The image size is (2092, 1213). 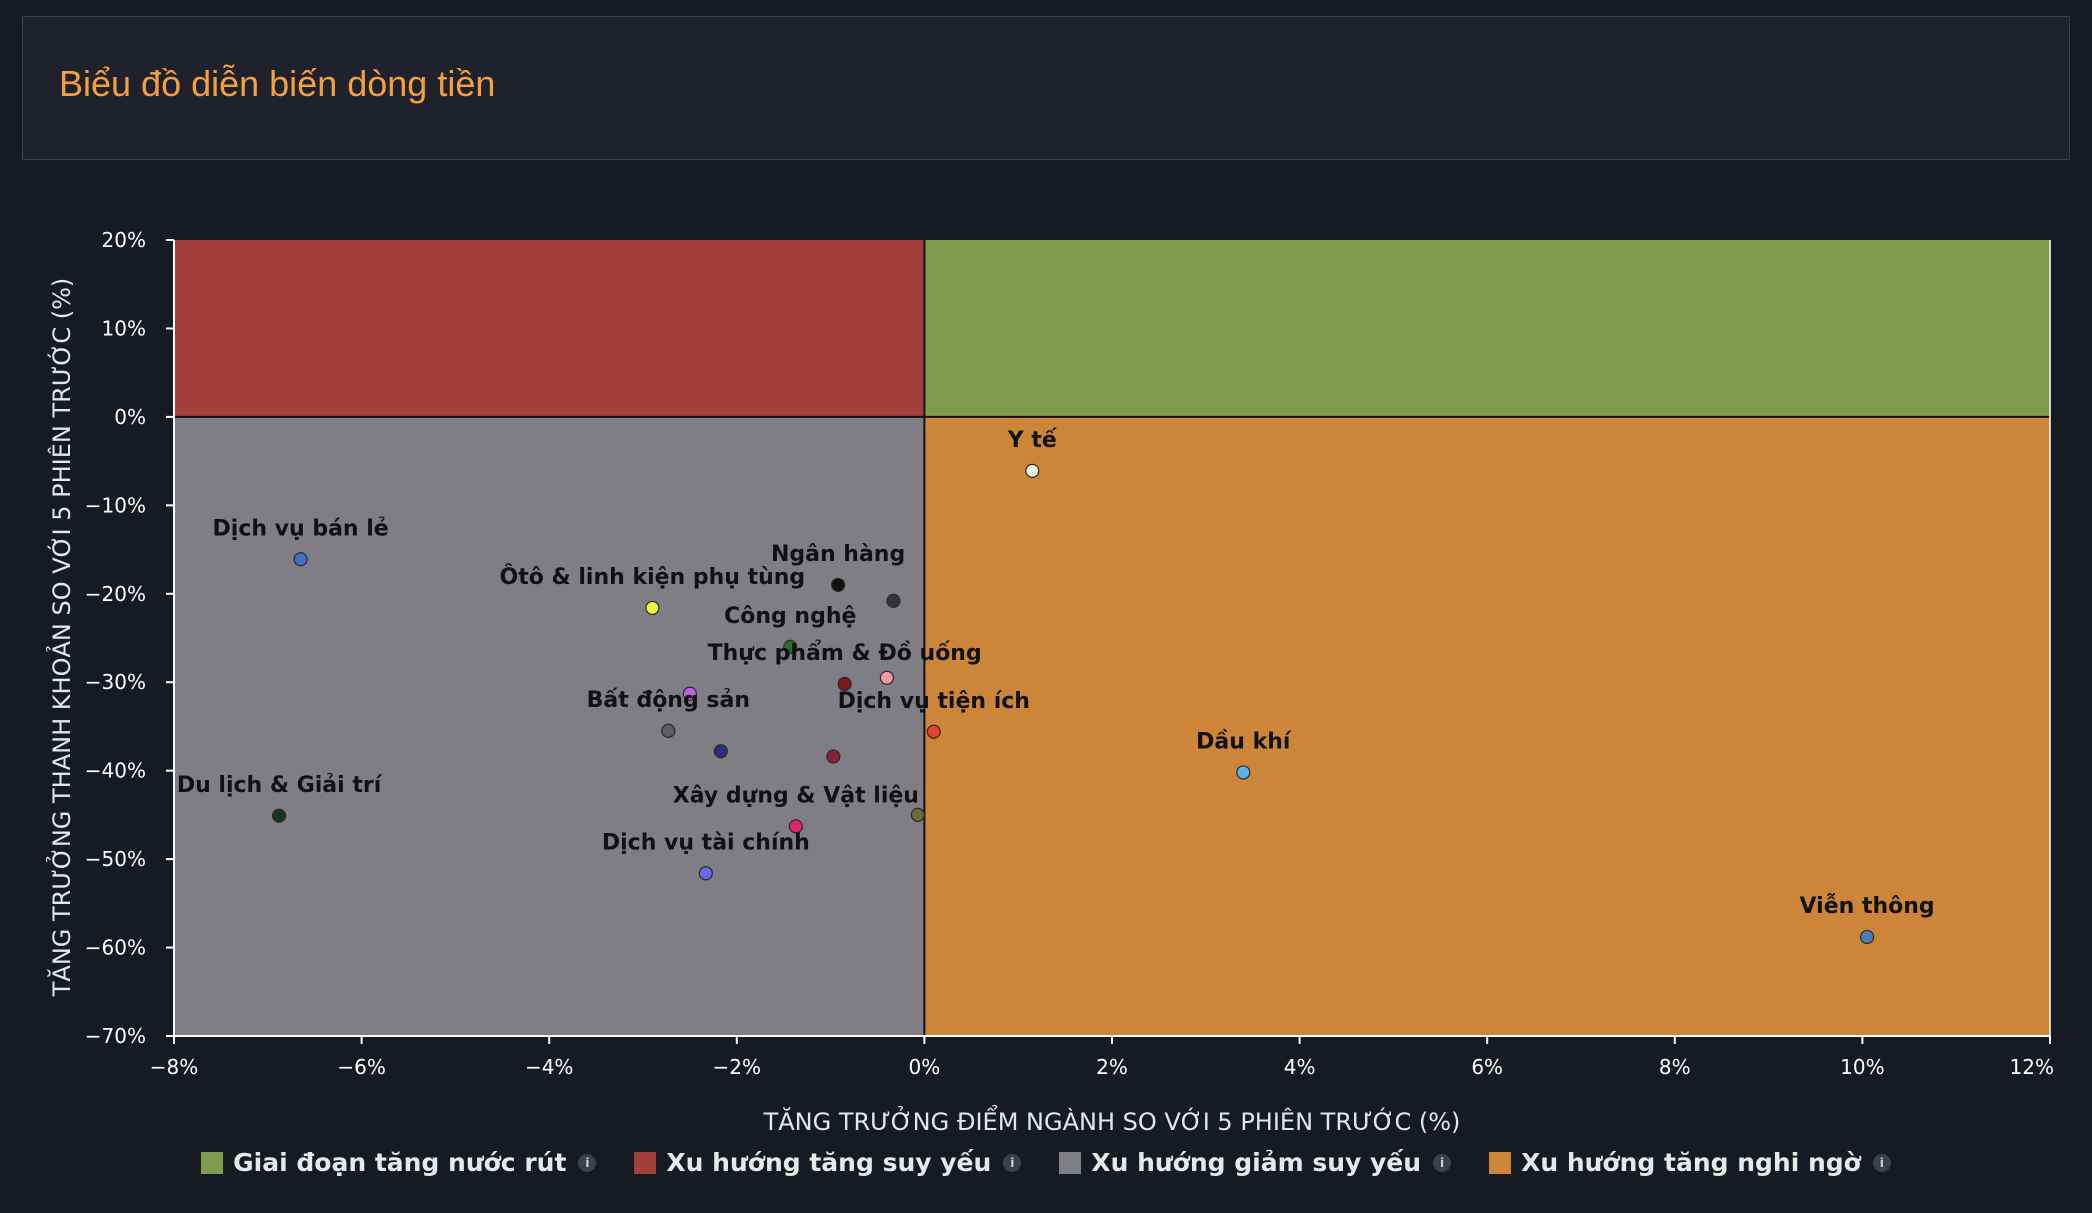 I want to click on point-label: Thực phẩm & Đồ uống, so click(x=845, y=653).